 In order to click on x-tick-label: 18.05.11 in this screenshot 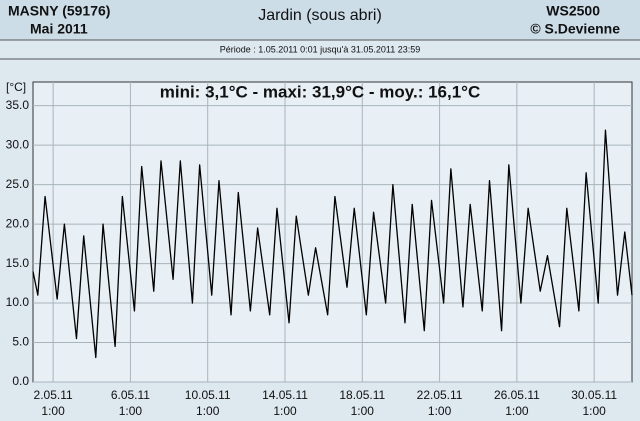, I will do `click(362, 395)`.